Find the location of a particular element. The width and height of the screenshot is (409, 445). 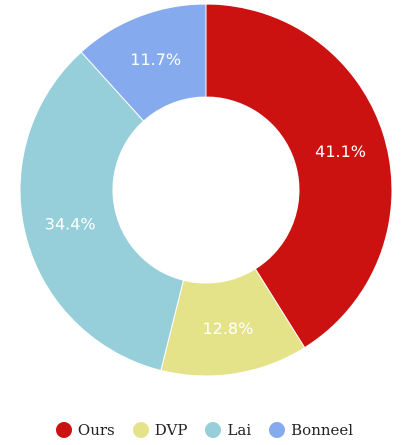

legend-item-dvp: DVP is located at coordinates (160, 430).